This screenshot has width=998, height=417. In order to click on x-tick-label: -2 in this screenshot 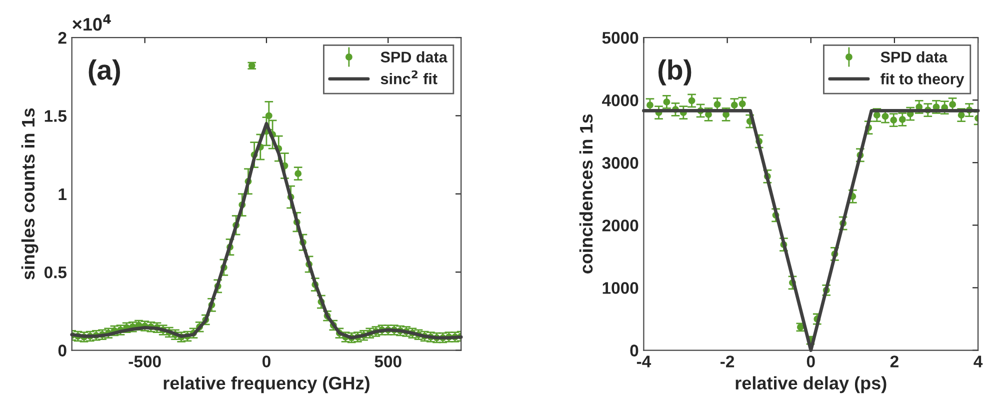, I will do `click(727, 362)`.